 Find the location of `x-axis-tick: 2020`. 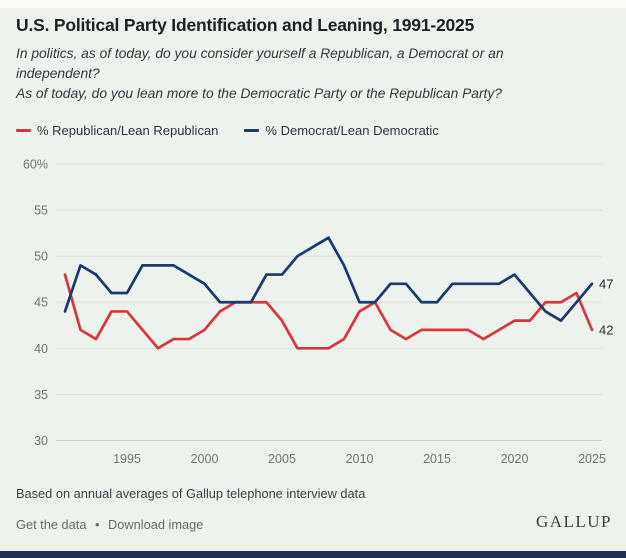

x-axis-tick: 2020 is located at coordinates (515, 459).